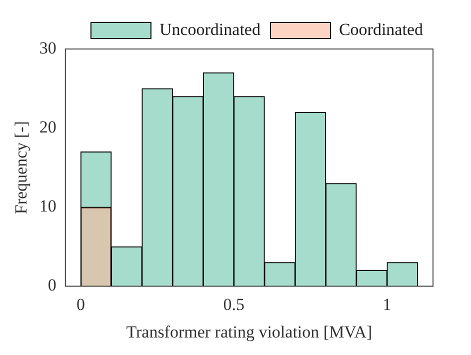  What do you see at coordinates (47, 127) in the screenshot?
I see `y-tick-label: 20` at bounding box center [47, 127].